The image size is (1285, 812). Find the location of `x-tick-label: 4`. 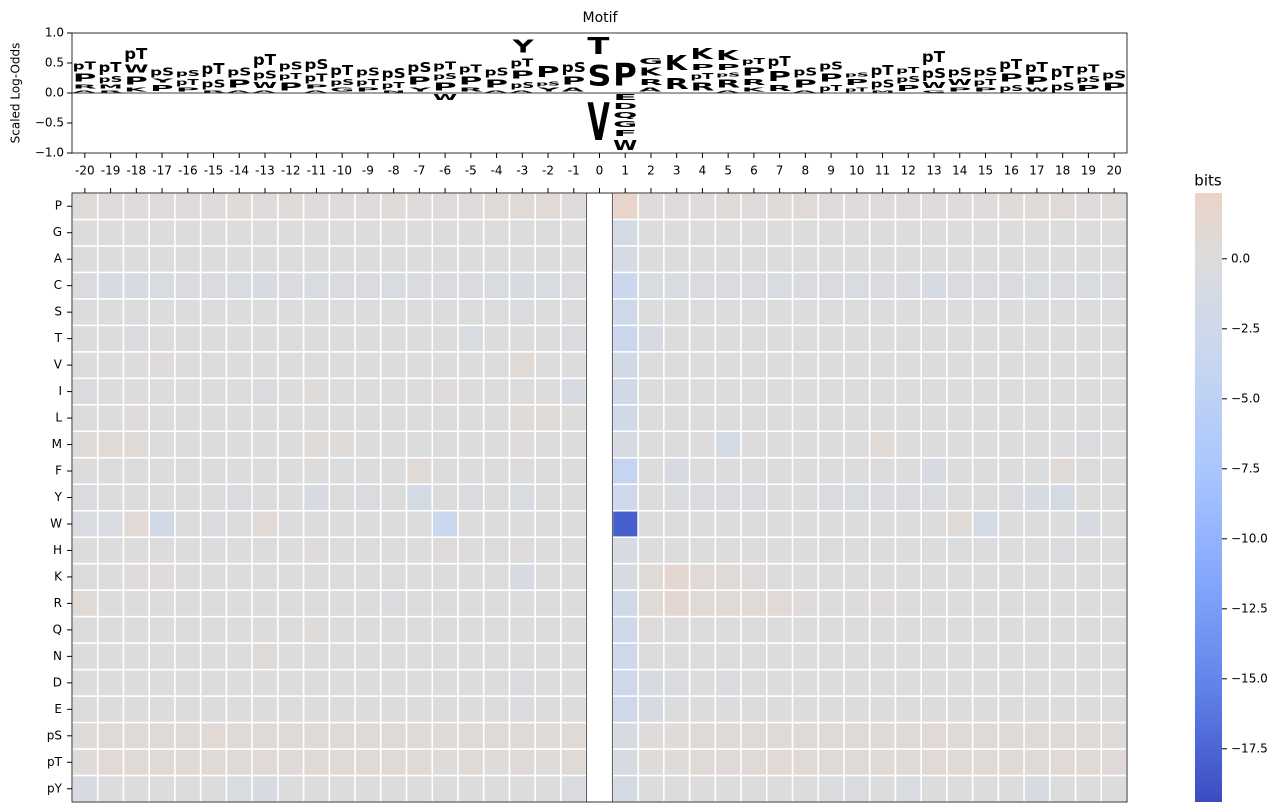

x-tick-label: 4 is located at coordinates (703, 171).